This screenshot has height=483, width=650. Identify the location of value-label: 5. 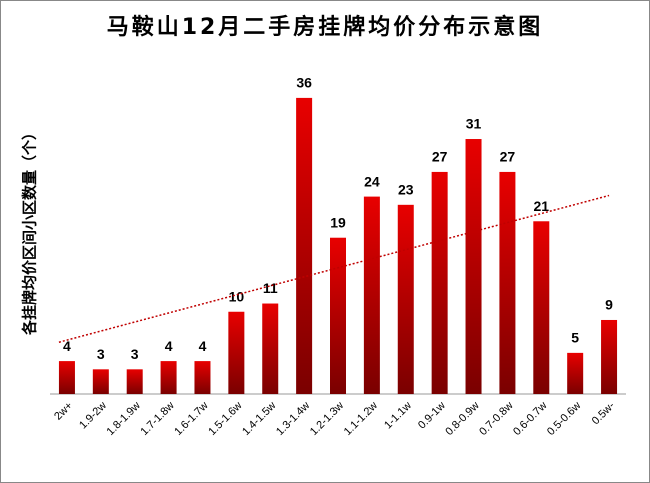
(575, 338).